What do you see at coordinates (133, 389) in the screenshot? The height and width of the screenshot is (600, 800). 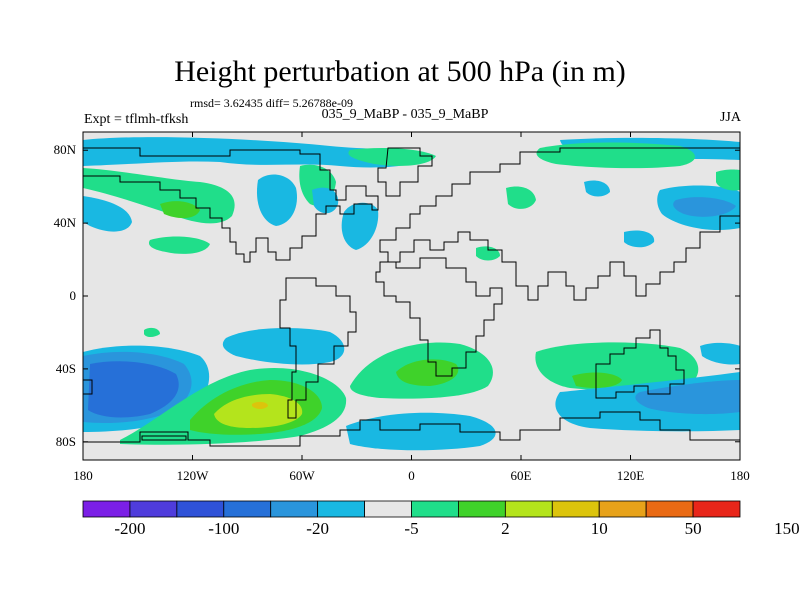 I see `contour-blue-sh-pacific-core` at bounding box center [133, 389].